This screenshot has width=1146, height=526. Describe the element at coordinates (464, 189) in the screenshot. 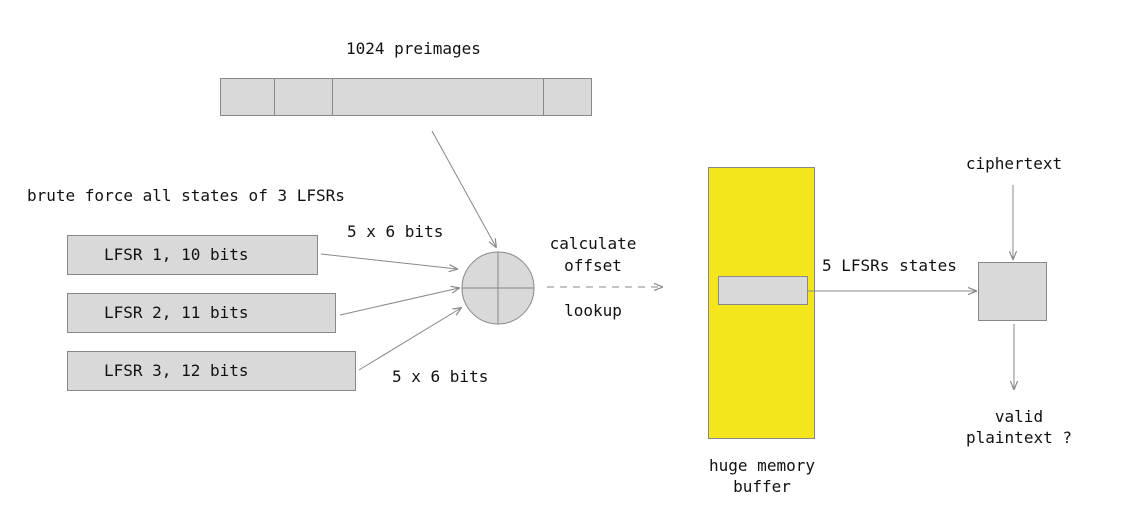

I see `preimages-to-xor-arrow` at that location.